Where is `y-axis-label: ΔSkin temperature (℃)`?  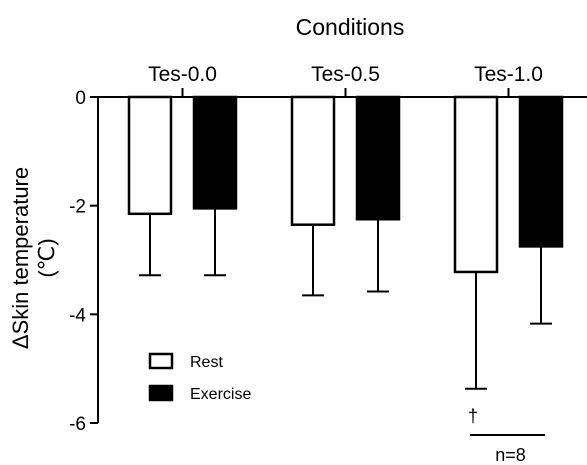
y-axis-label: ΔSkin temperature (℃) is located at coordinates (33, 258).